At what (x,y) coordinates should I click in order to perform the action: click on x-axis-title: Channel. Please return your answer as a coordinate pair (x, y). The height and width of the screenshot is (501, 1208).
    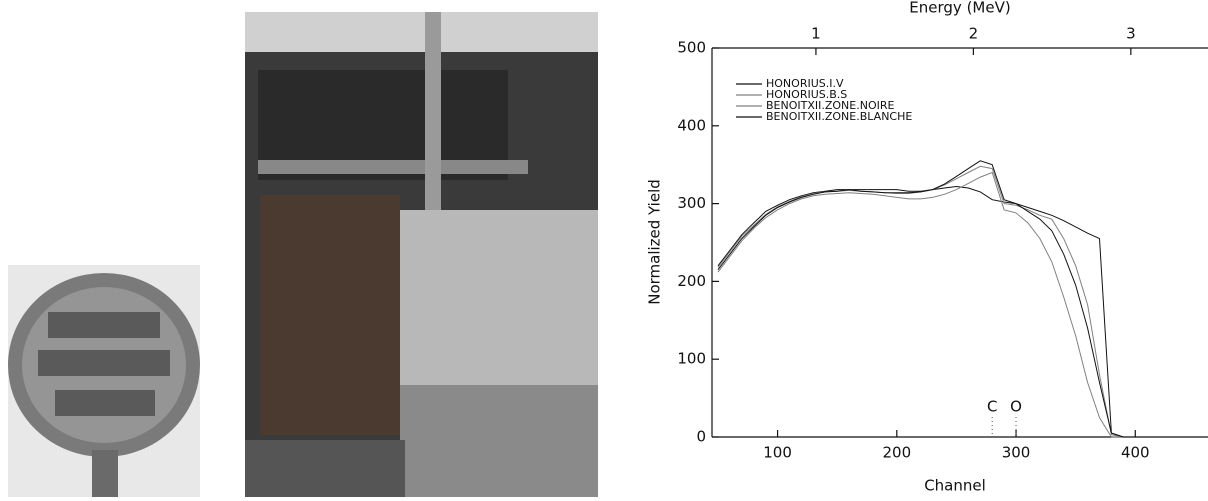
    Looking at the image, I should click on (955, 486).